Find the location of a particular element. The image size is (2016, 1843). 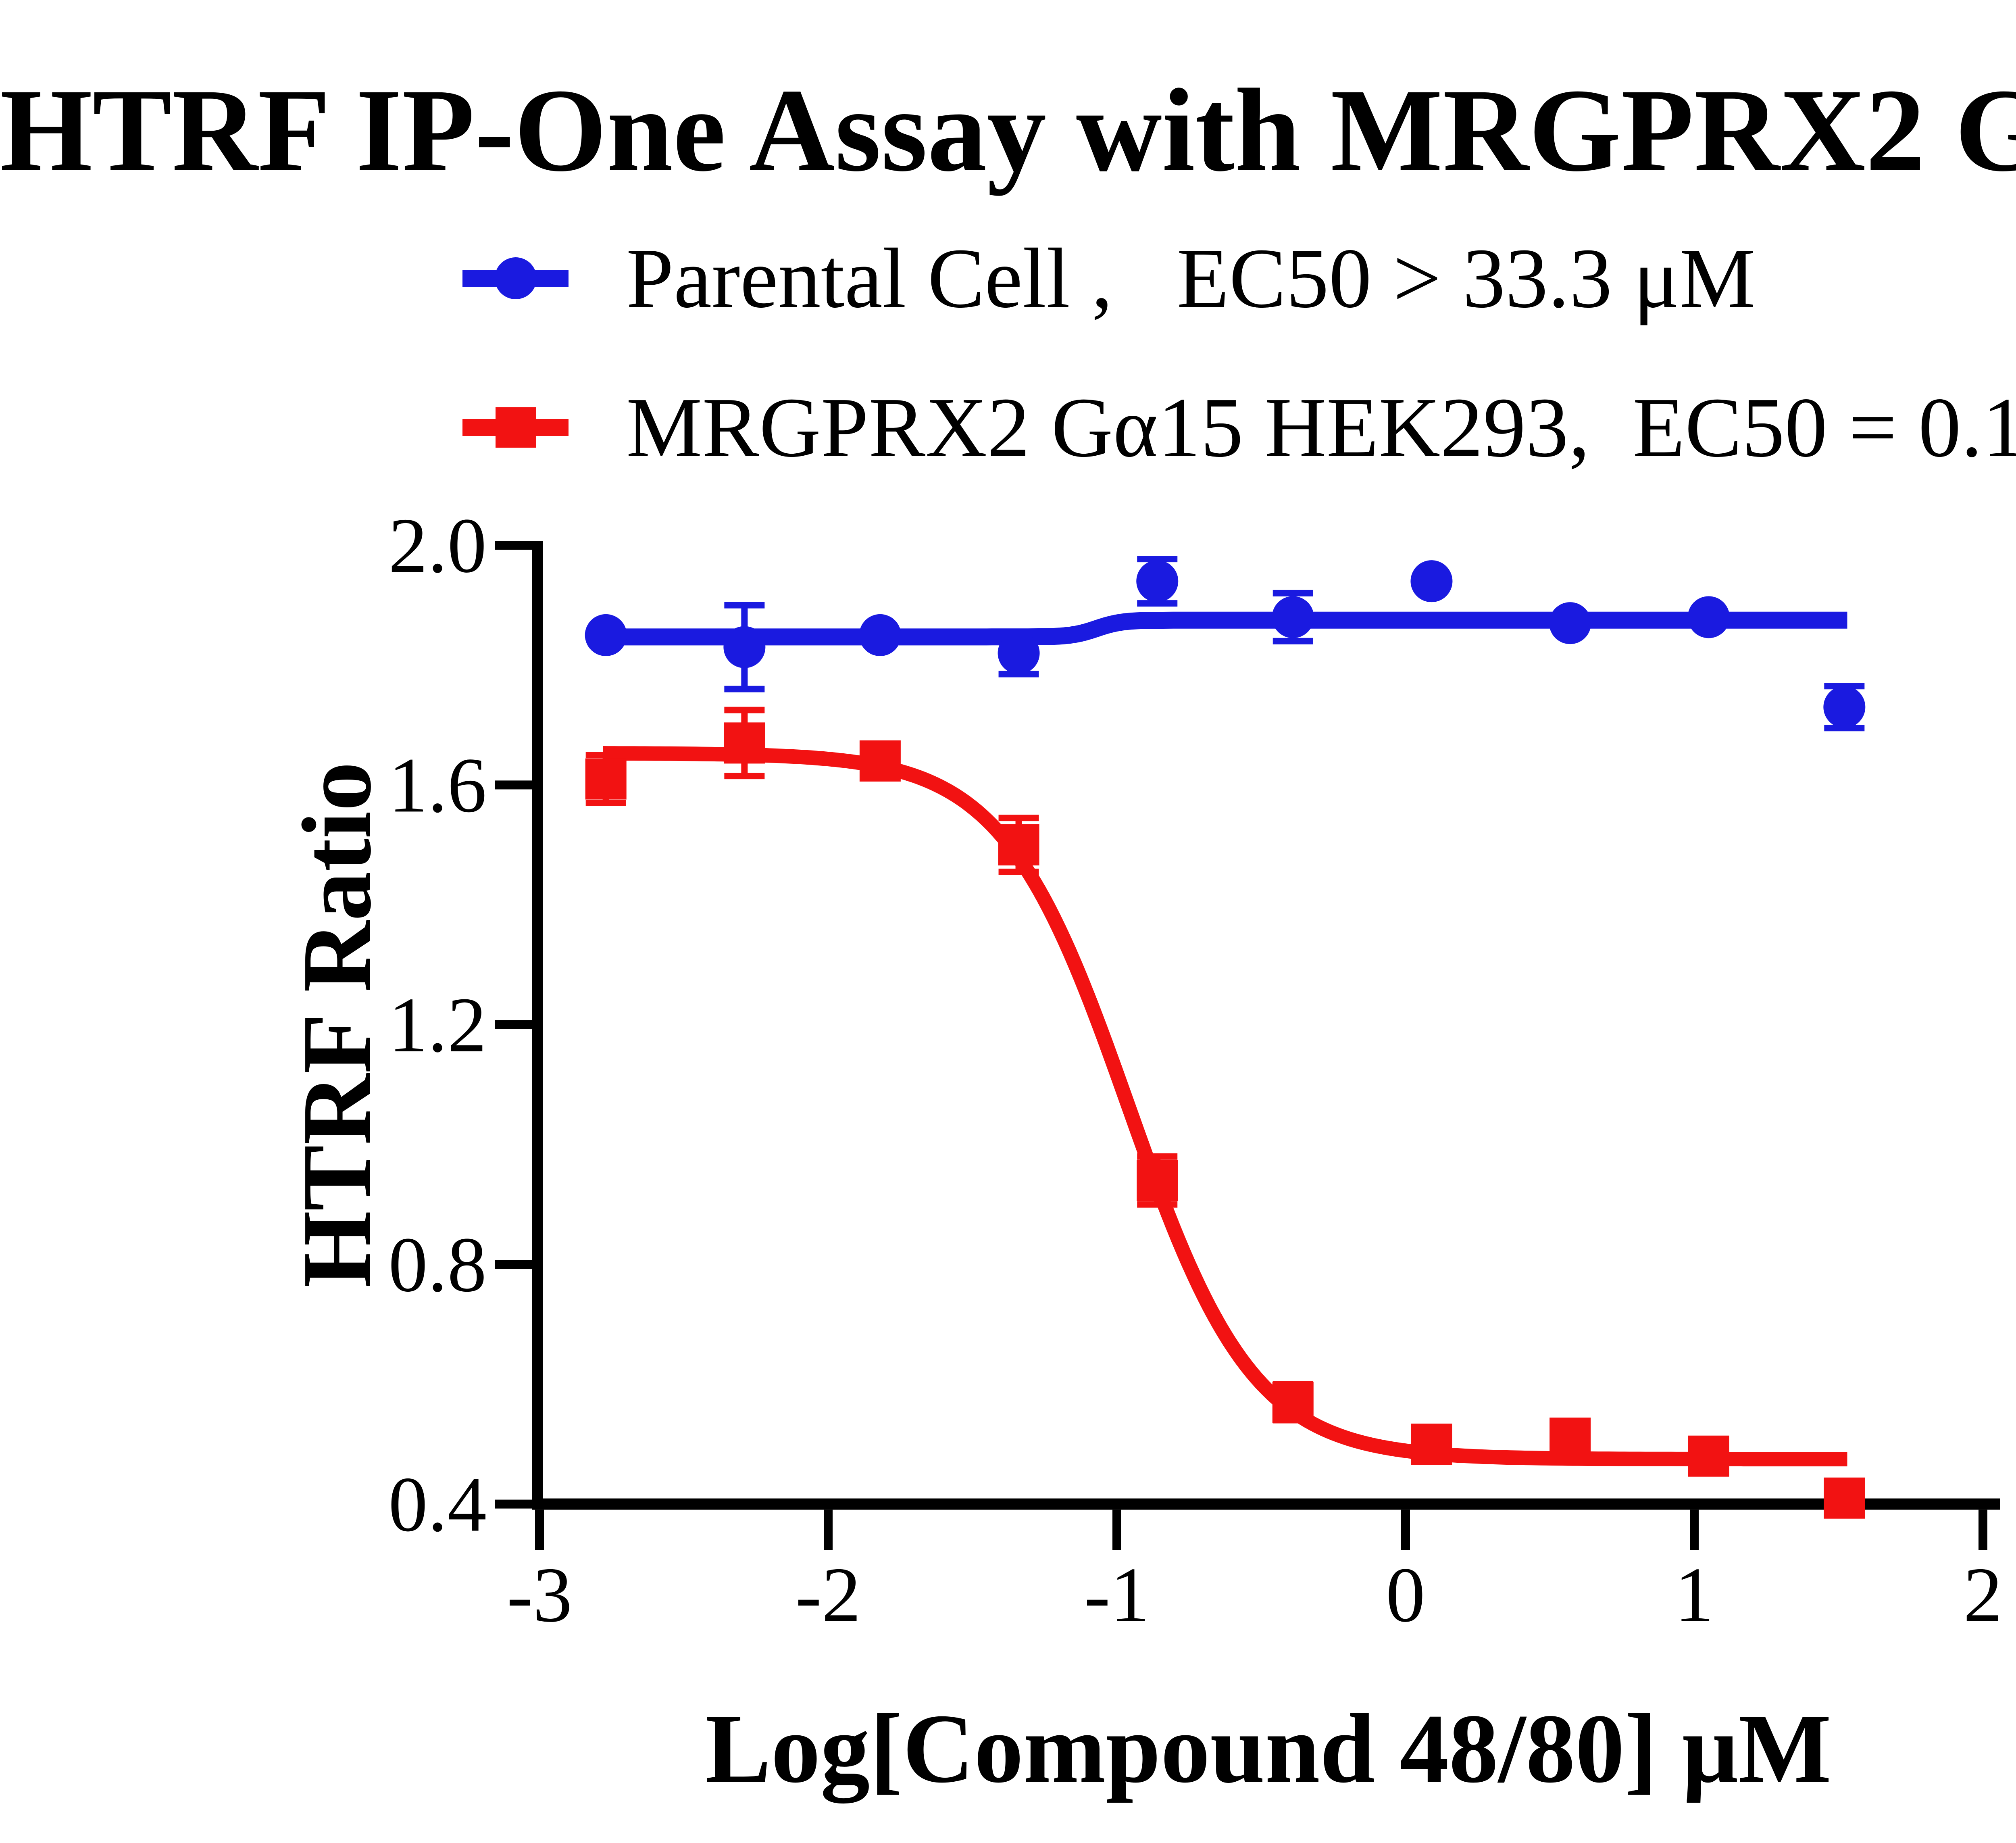

legend-item-parental: Parental Cell , EC50 > 33.3 μM is located at coordinates (1109, 278).